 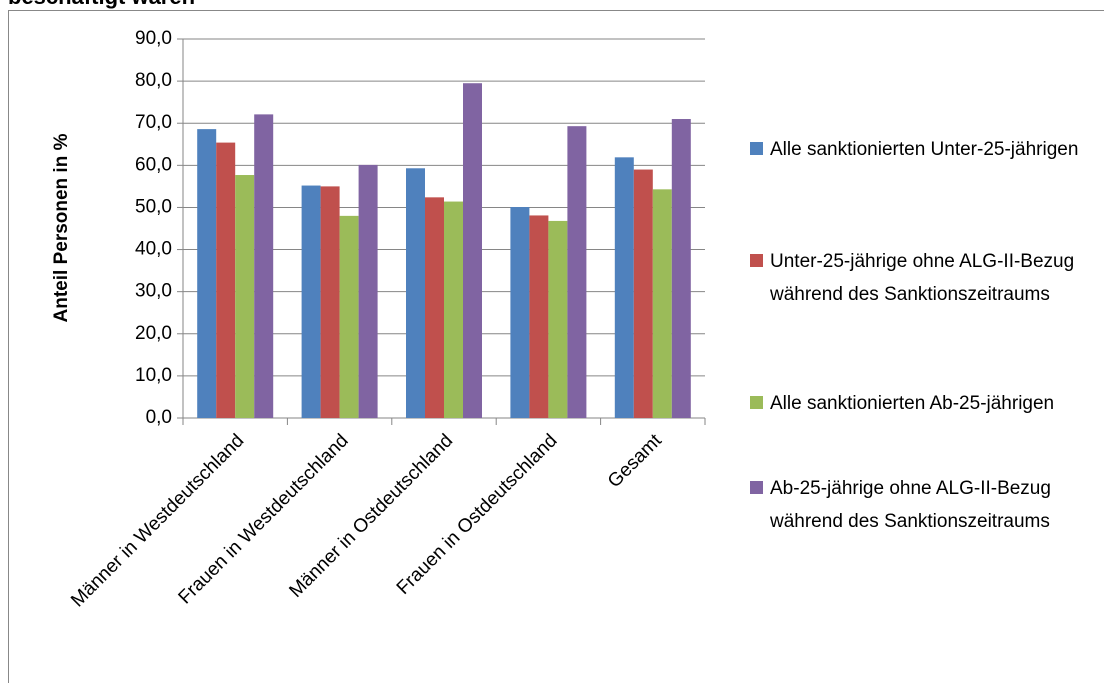 I want to click on legend-item: Alle sanktionierten Ab-25-jährigen, so click(x=925, y=403).